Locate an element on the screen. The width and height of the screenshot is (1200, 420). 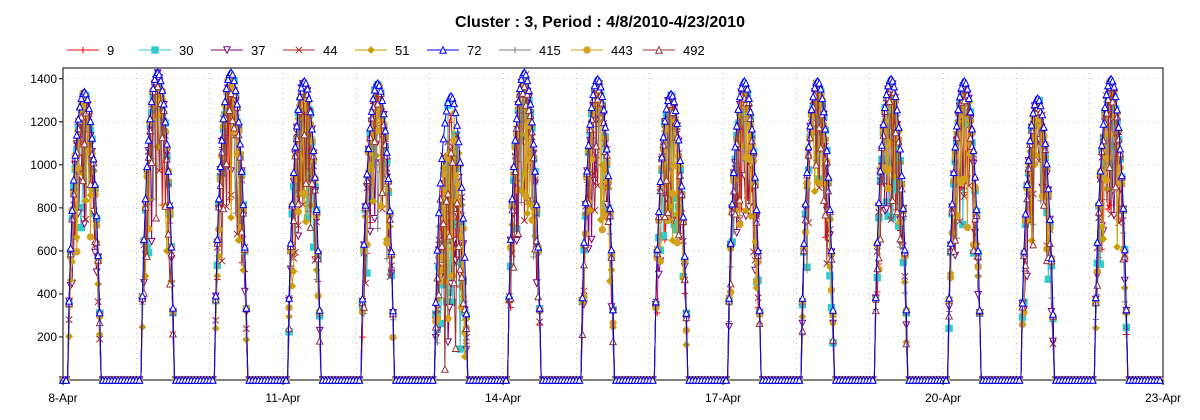
legend-marker is located at coordinates (443, 49).